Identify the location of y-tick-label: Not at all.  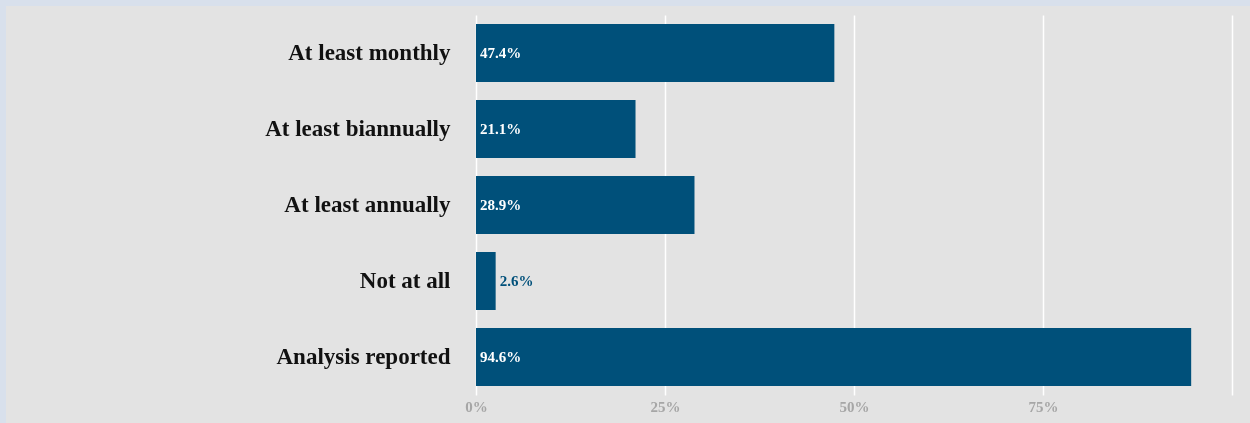
(405, 280).